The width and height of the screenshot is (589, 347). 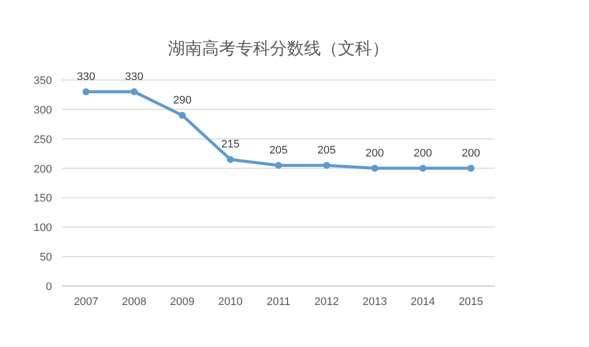 What do you see at coordinates (43, 140) in the screenshot?
I see `y-tick-label: 250` at bounding box center [43, 140].